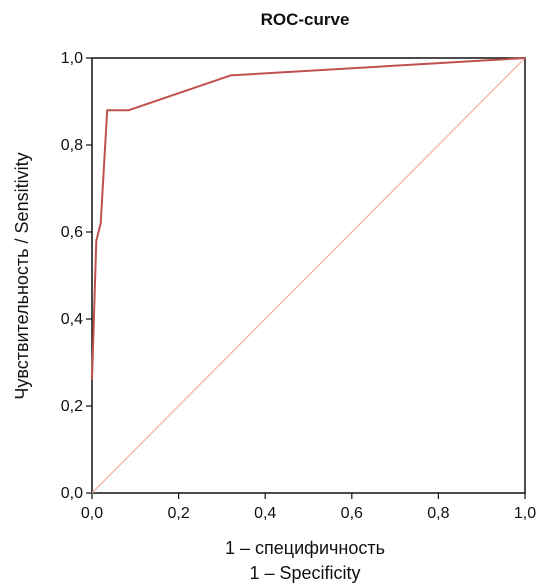 This screenshot has height=588, width=538. What do you see at coordinates (92, 513) in the screenshot?
I see `x-tick-label: 0,0` at bounding box center [92, 513].